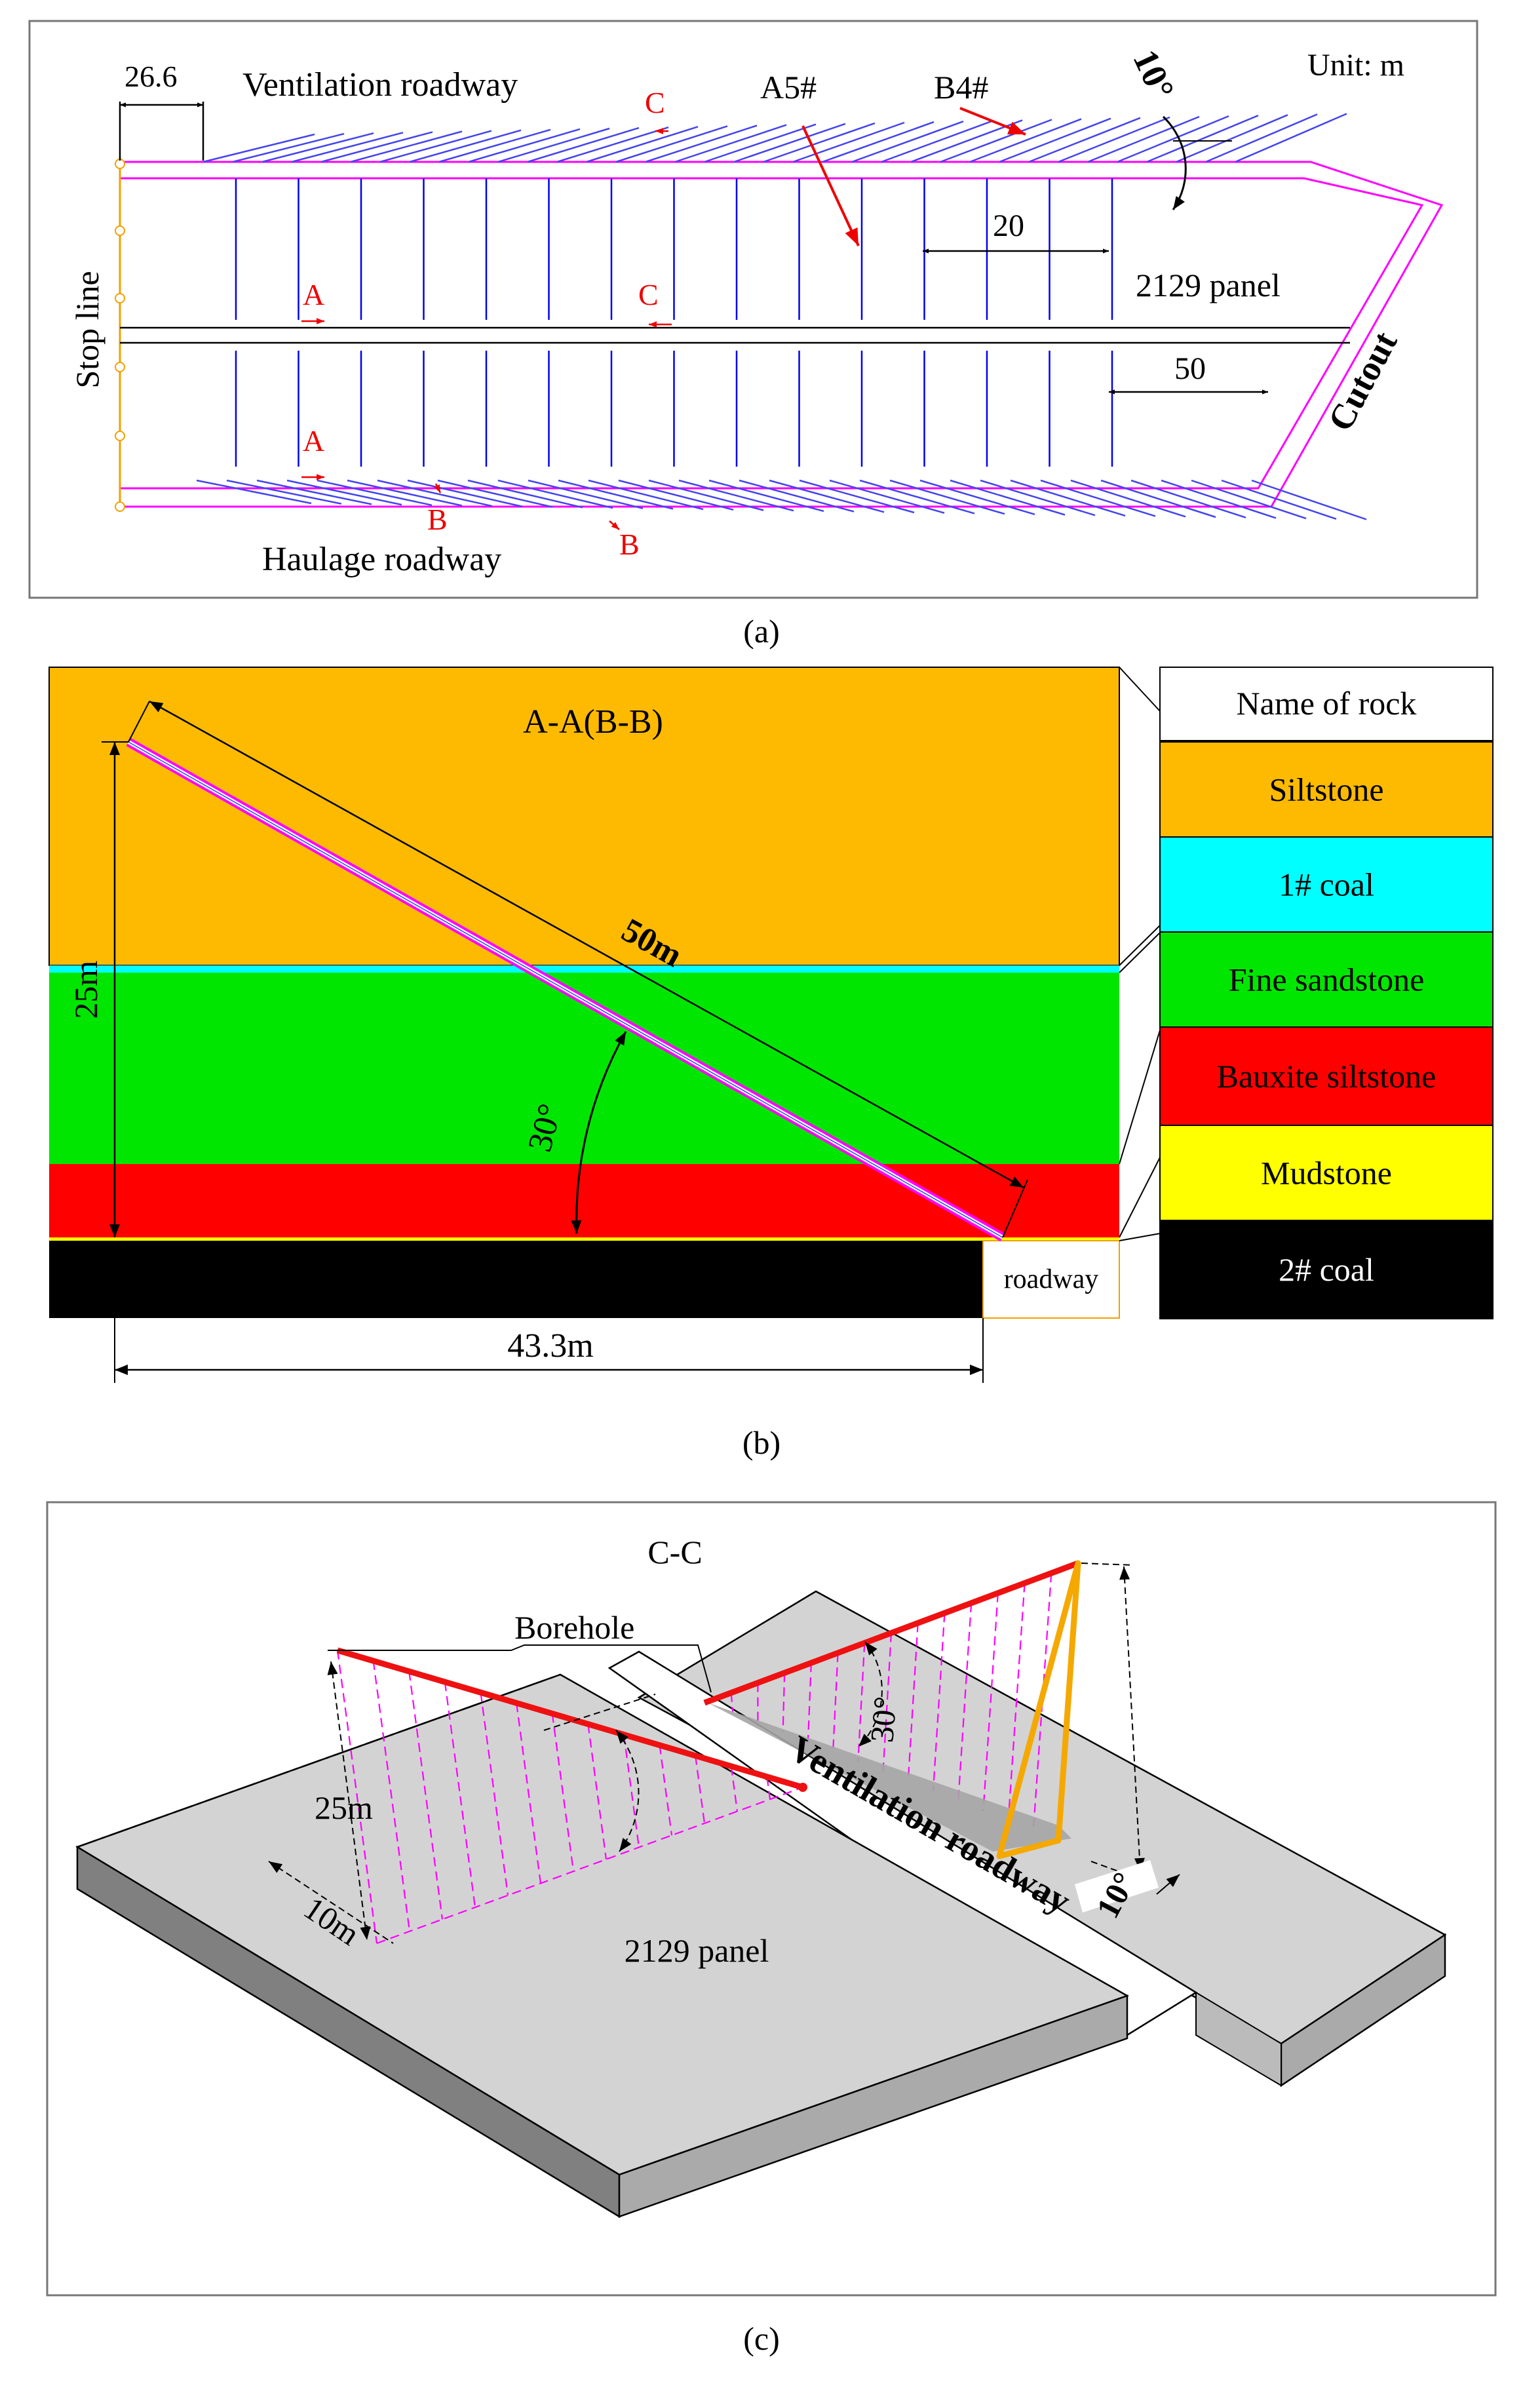  Describe the element at coordinates (1015, 1208) in the screenshot. I see `dim-50m-ext2` at that location.